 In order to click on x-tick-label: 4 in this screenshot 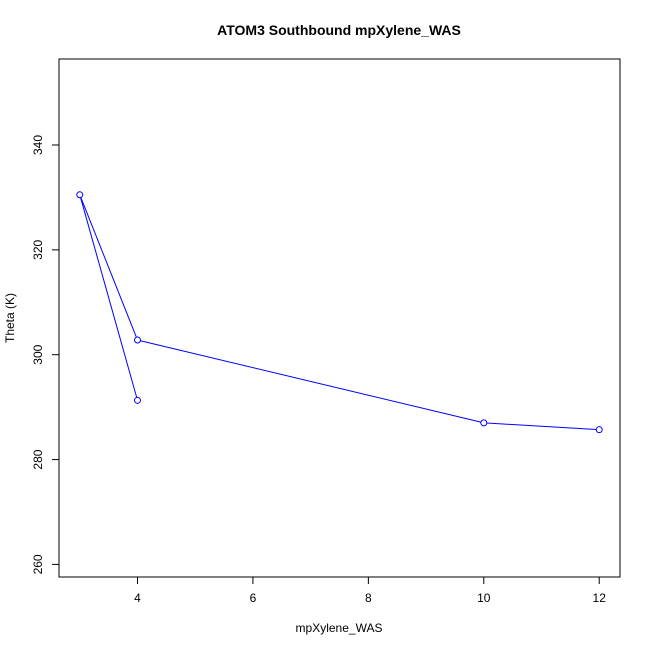, I will do `click(137, 598)`.